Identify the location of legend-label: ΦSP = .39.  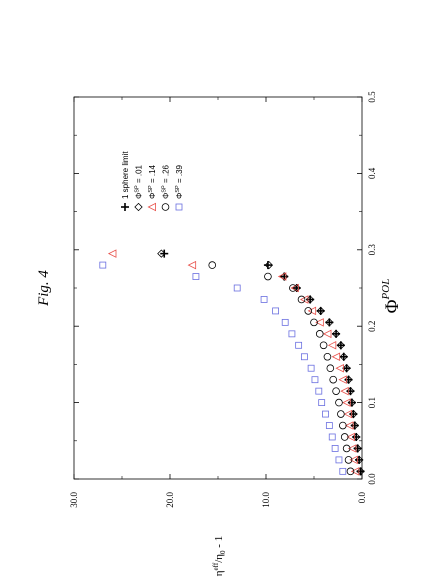
(179, 181).